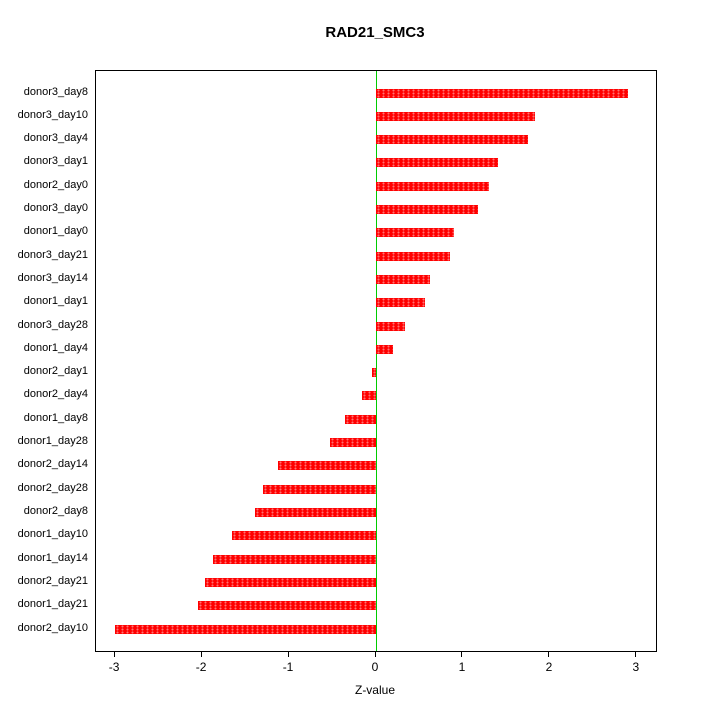  What do you see at coordinates (52, 254) in the screenshot?
I see `category-label: donor3_day21` at bounding box center [52, 254].